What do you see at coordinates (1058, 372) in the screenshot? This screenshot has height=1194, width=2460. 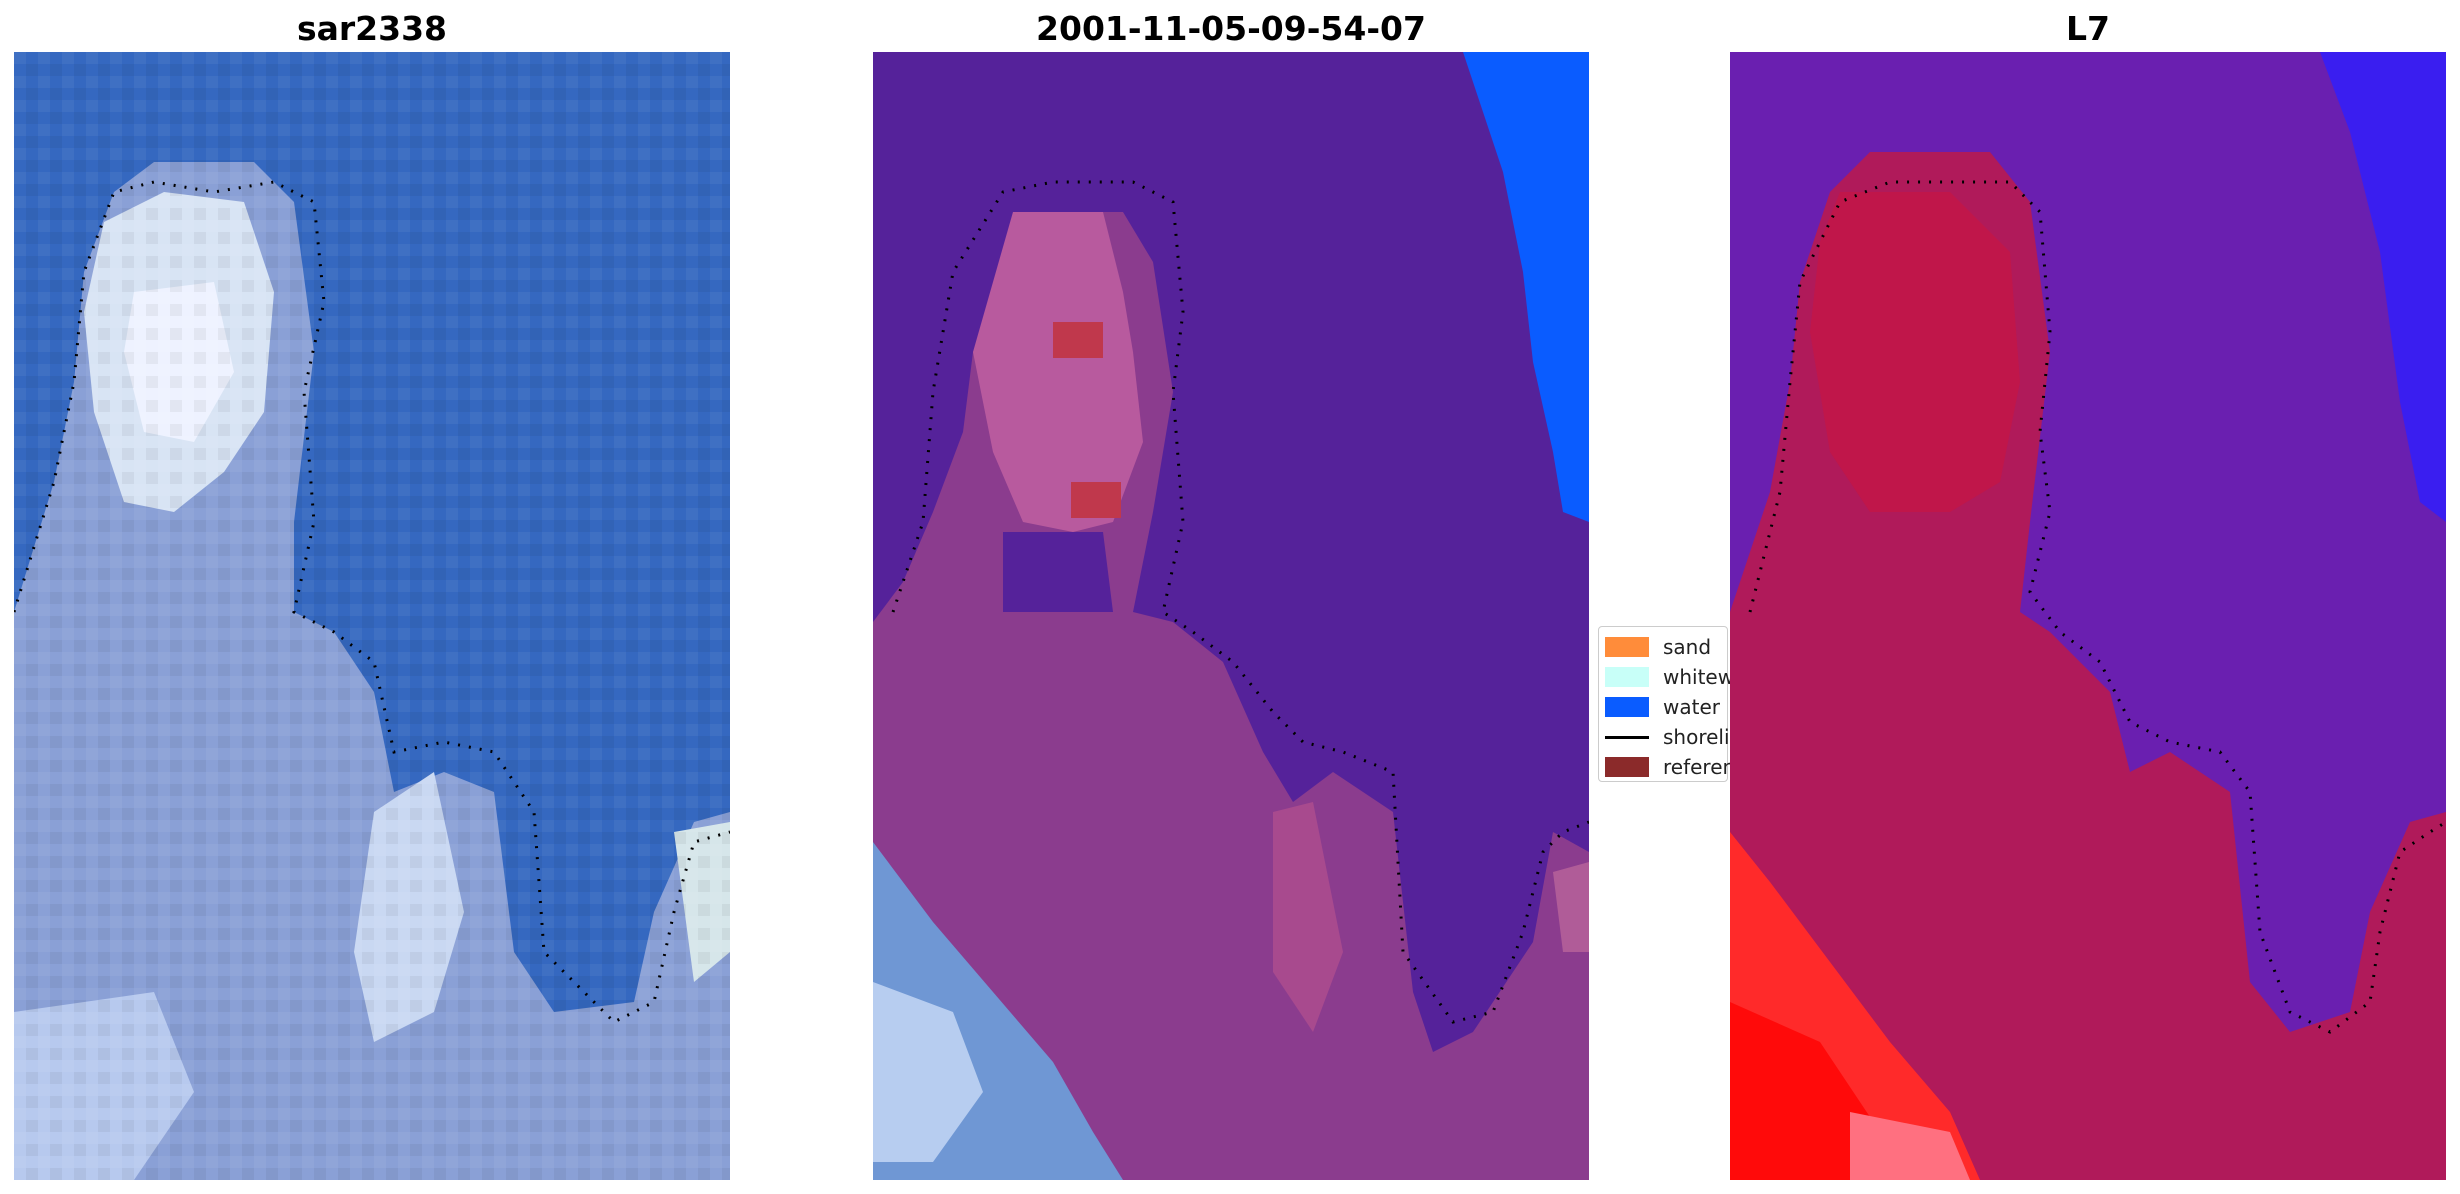 I see `sand-class-area` at bounding box center [1058, 372].